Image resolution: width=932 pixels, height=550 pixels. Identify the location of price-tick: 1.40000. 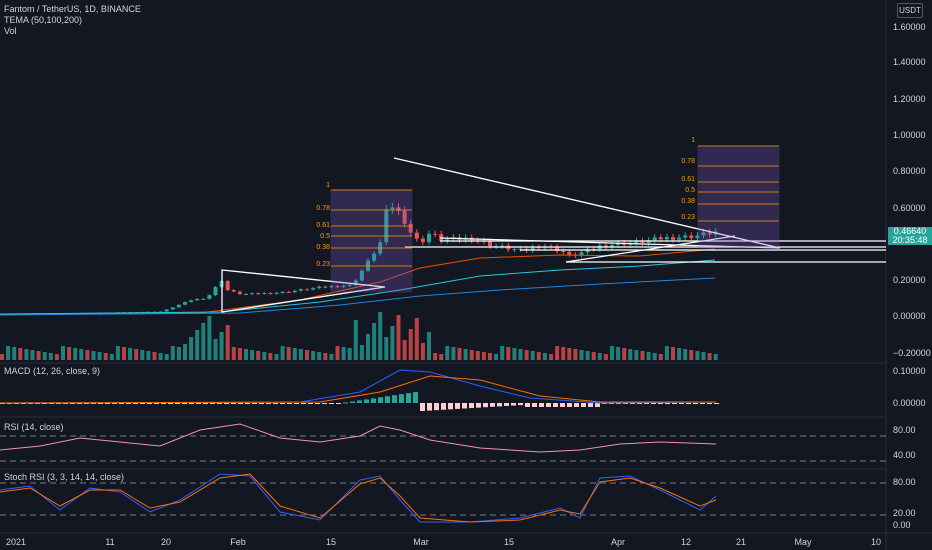
(909, 62).